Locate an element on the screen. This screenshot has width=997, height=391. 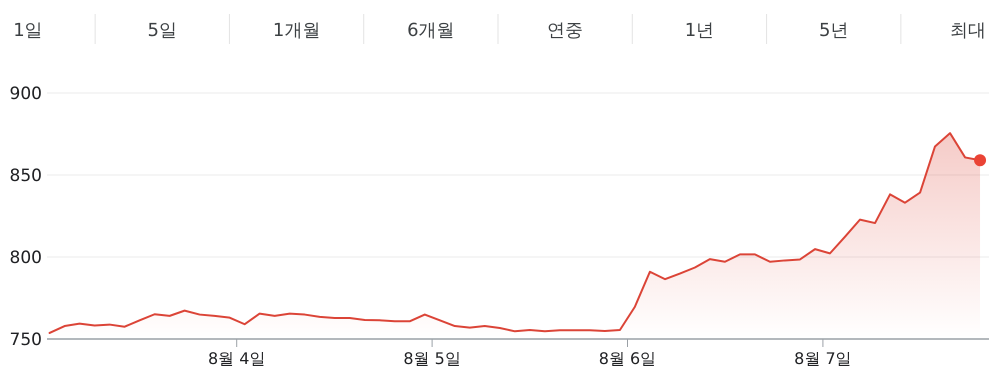
text: 최대 is located at coordinates (968, 30).